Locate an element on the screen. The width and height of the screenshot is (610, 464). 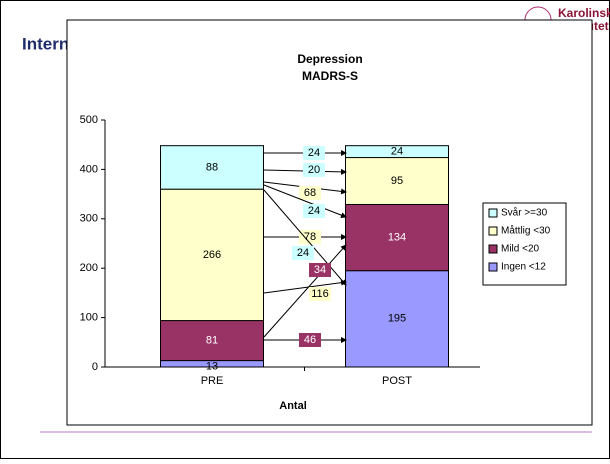
flow-label: 116 is located at coordinates (320, 294).